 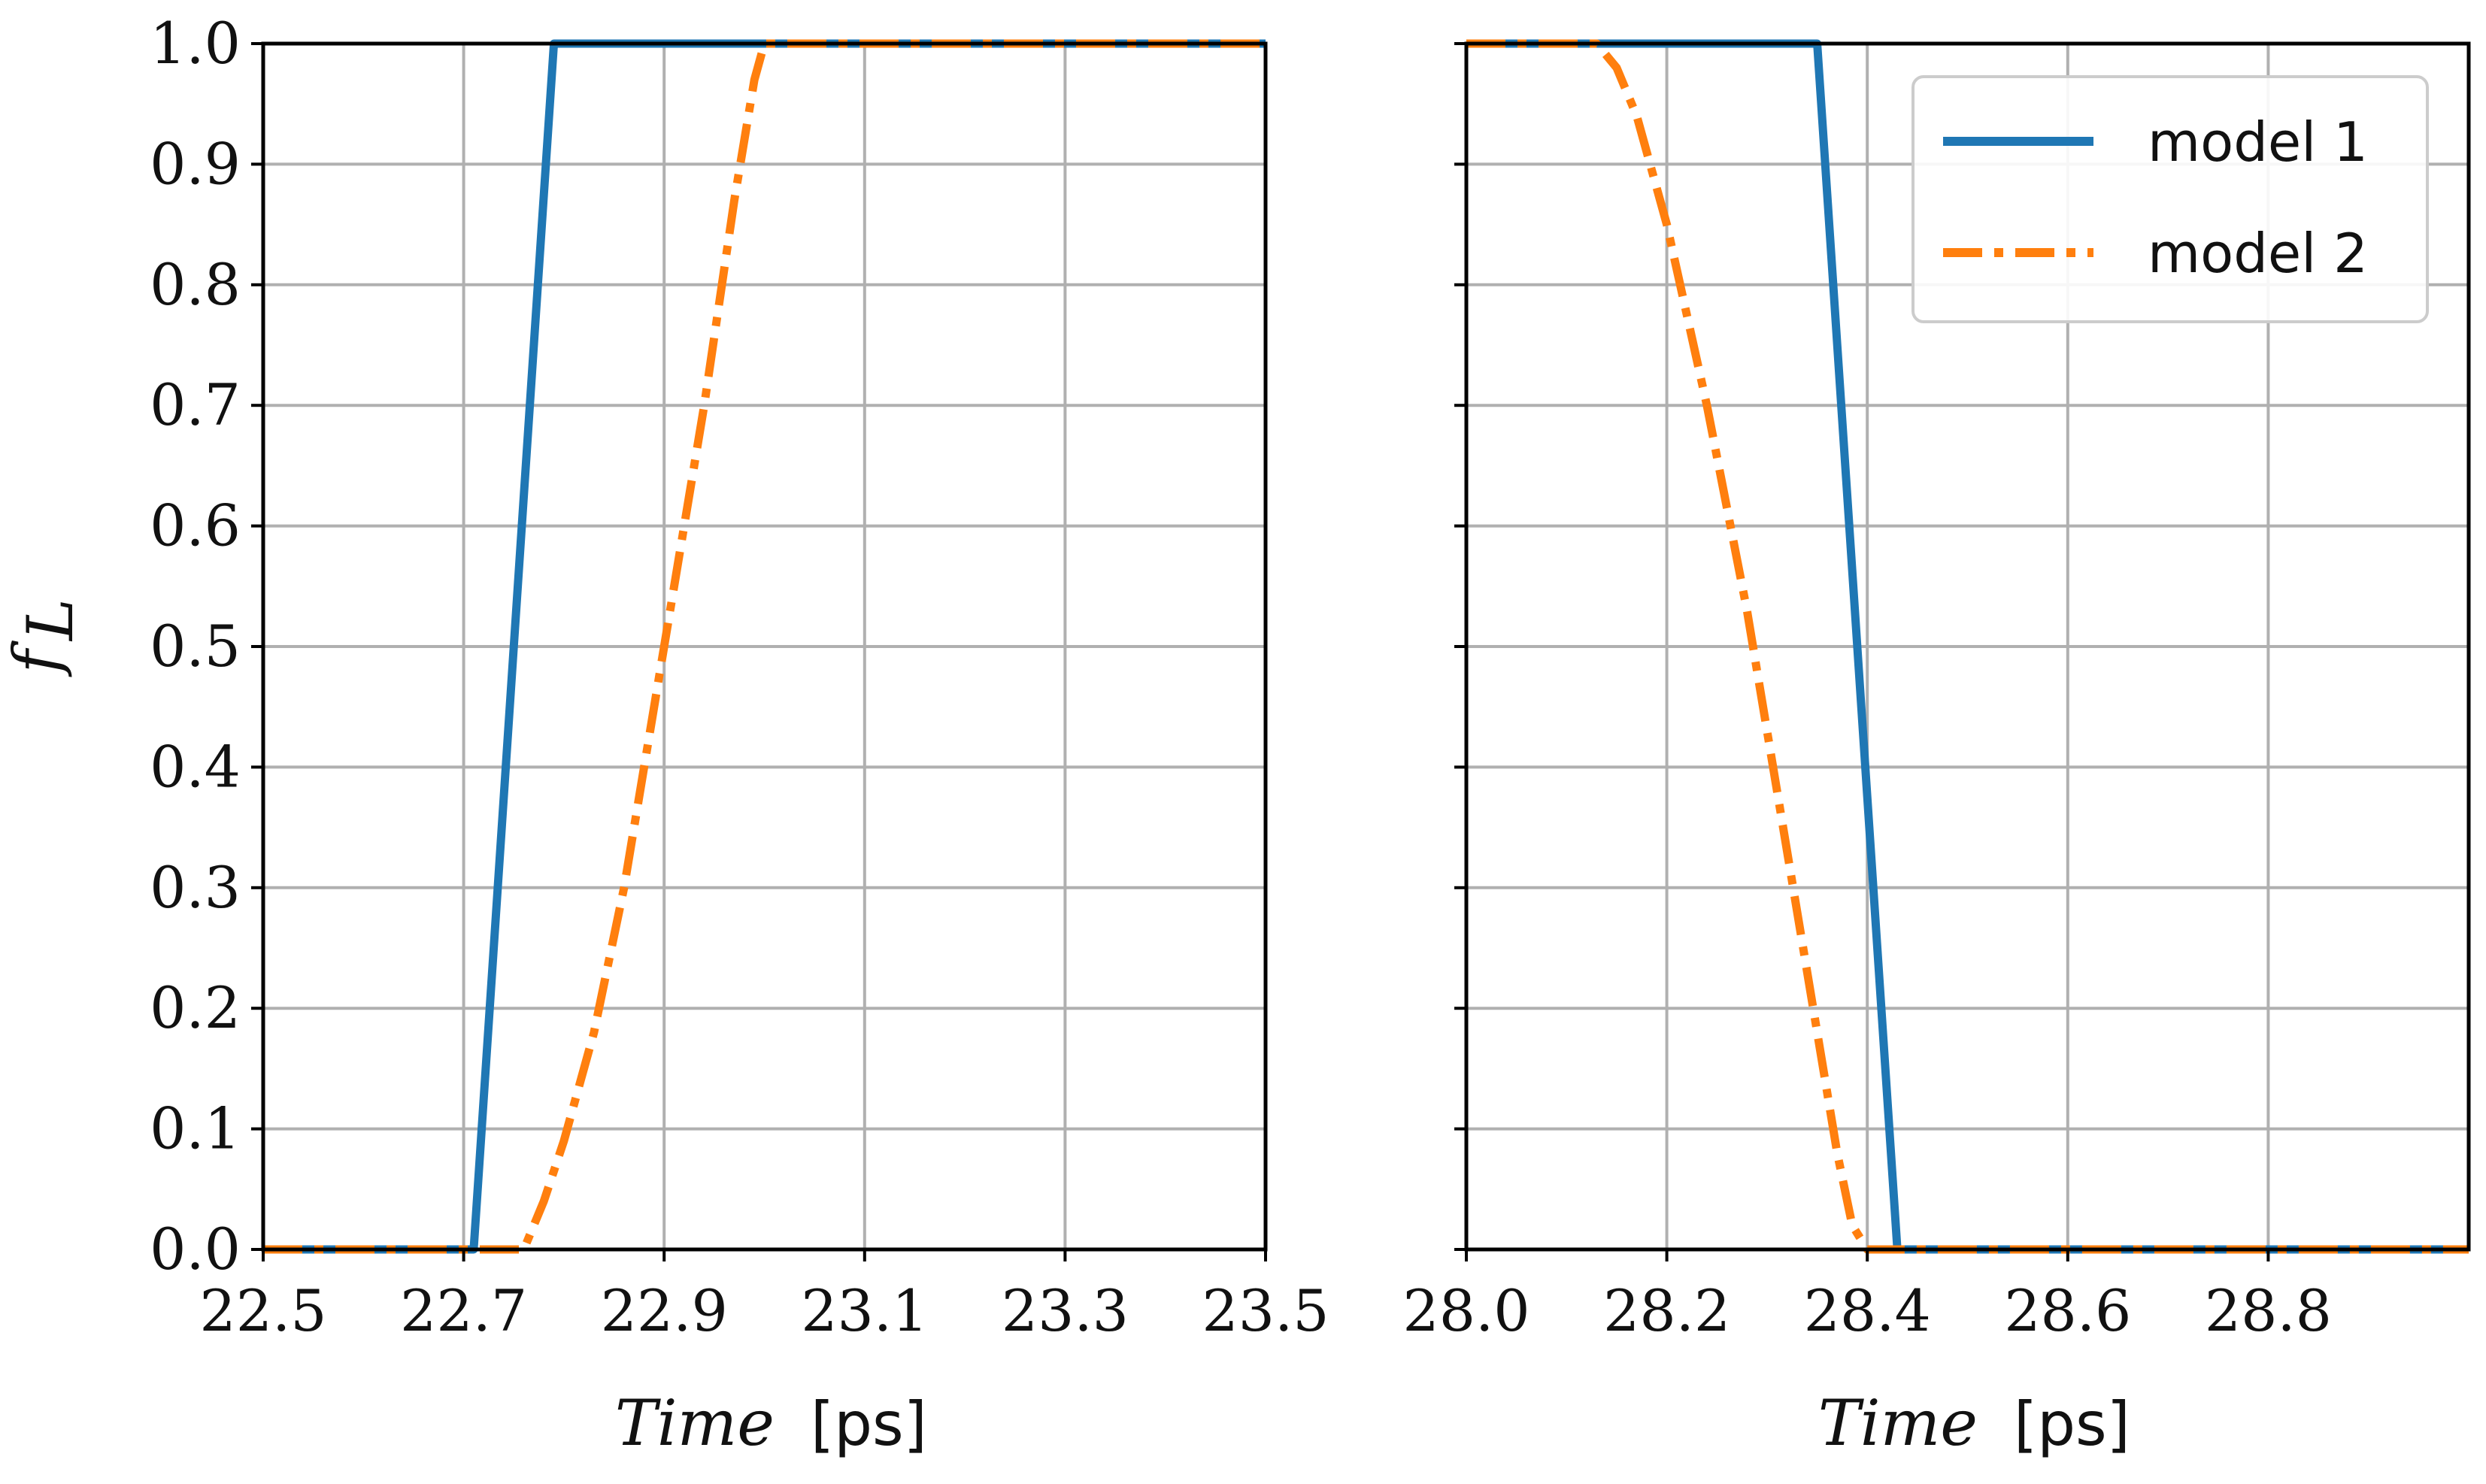 I want to click on y-tick-label: 0.8, so click(x=195, y=284).